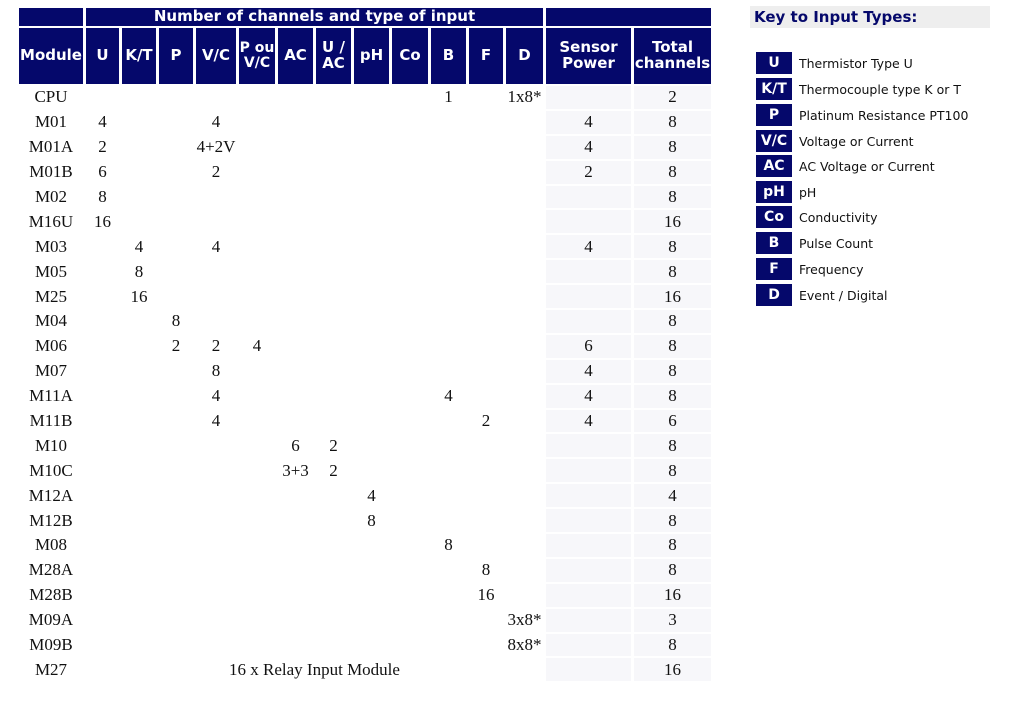 Image resolution: width=1024 pixels, height=702 pixels. What do you see at coordinates (139, 272) in the screenshot?
I see `cell-kt: 8` at bounding box center [139, 272].